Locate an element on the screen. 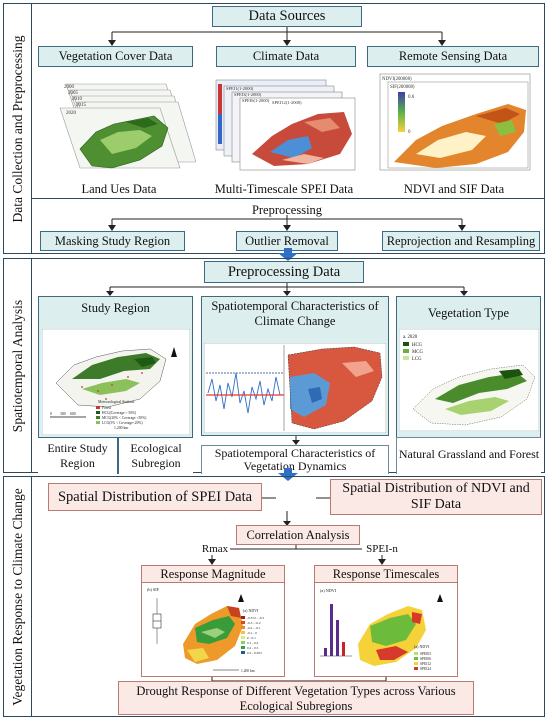  scale-1: 300 is located at coordinates (63, 414).